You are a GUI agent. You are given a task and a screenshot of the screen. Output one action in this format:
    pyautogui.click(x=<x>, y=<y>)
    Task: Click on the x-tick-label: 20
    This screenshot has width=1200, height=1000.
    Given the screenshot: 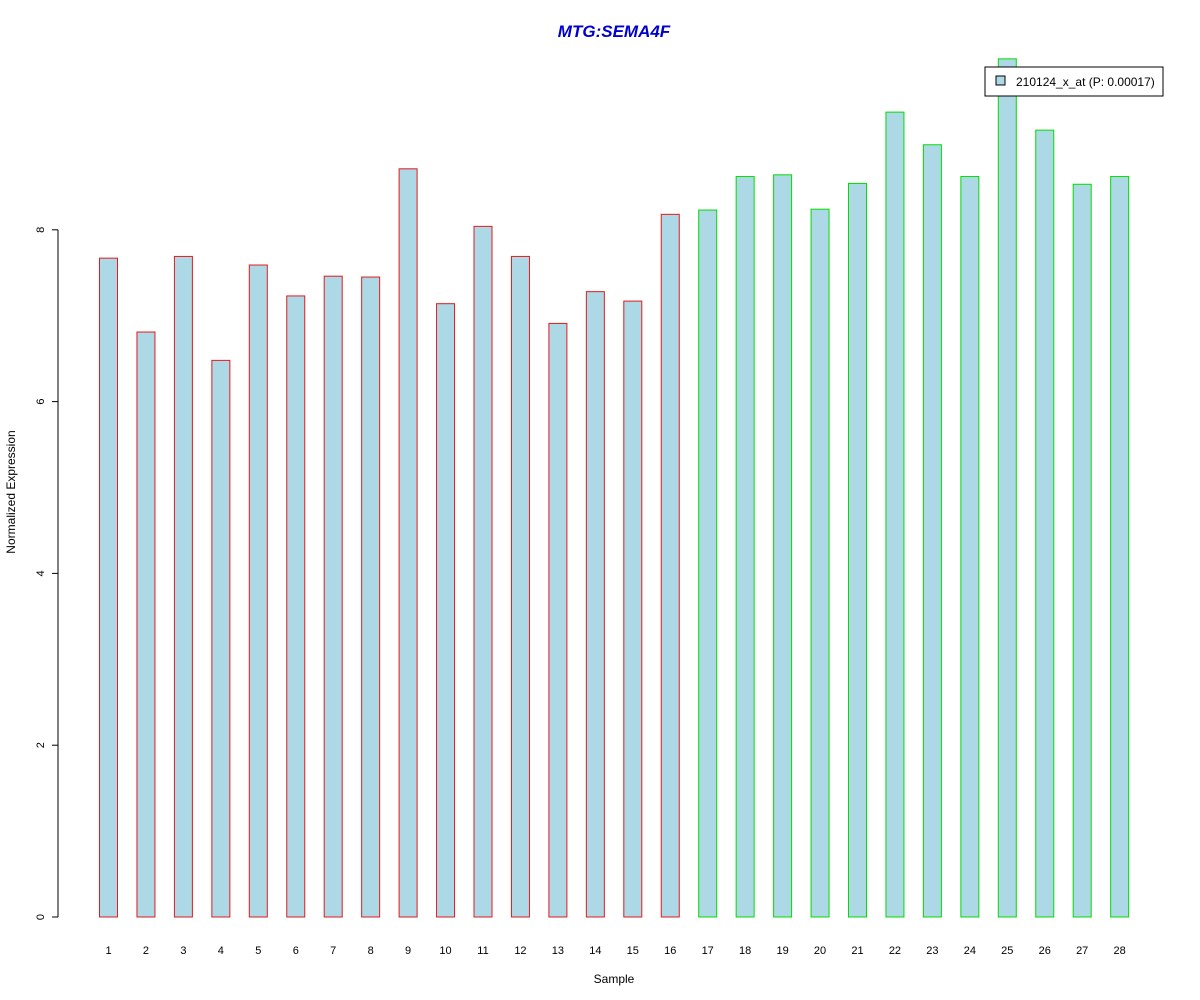 What is the action you would take?
    pyautogui.click(x=820, y=951)
    